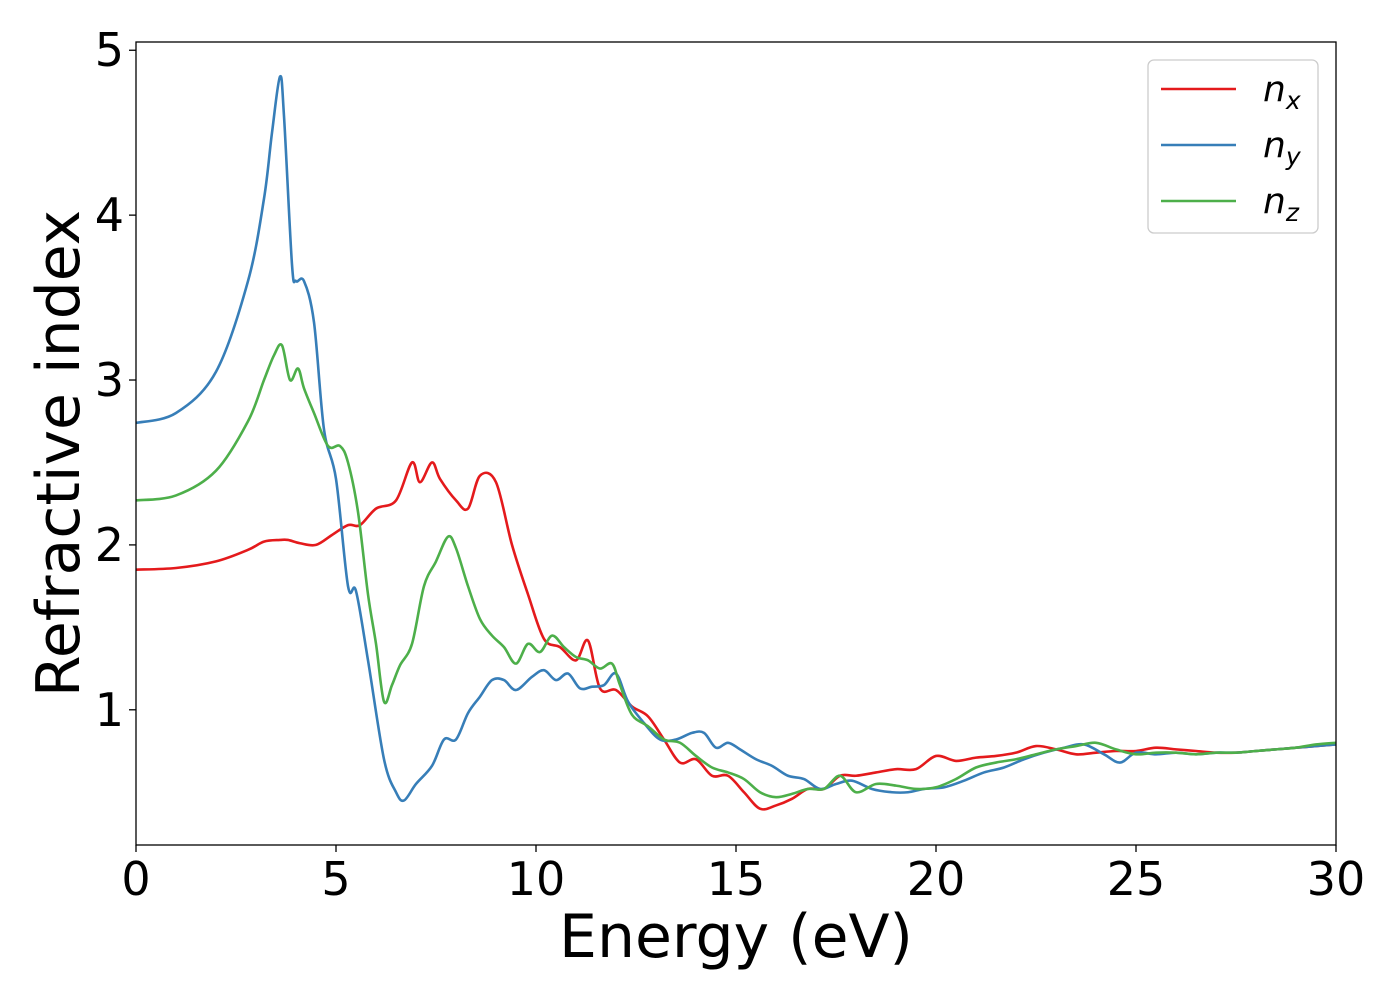  What do you see at coordinates (109, 50) in the screenshot?
I see `y-tick-label: 5` at bounding box center [109, 50].